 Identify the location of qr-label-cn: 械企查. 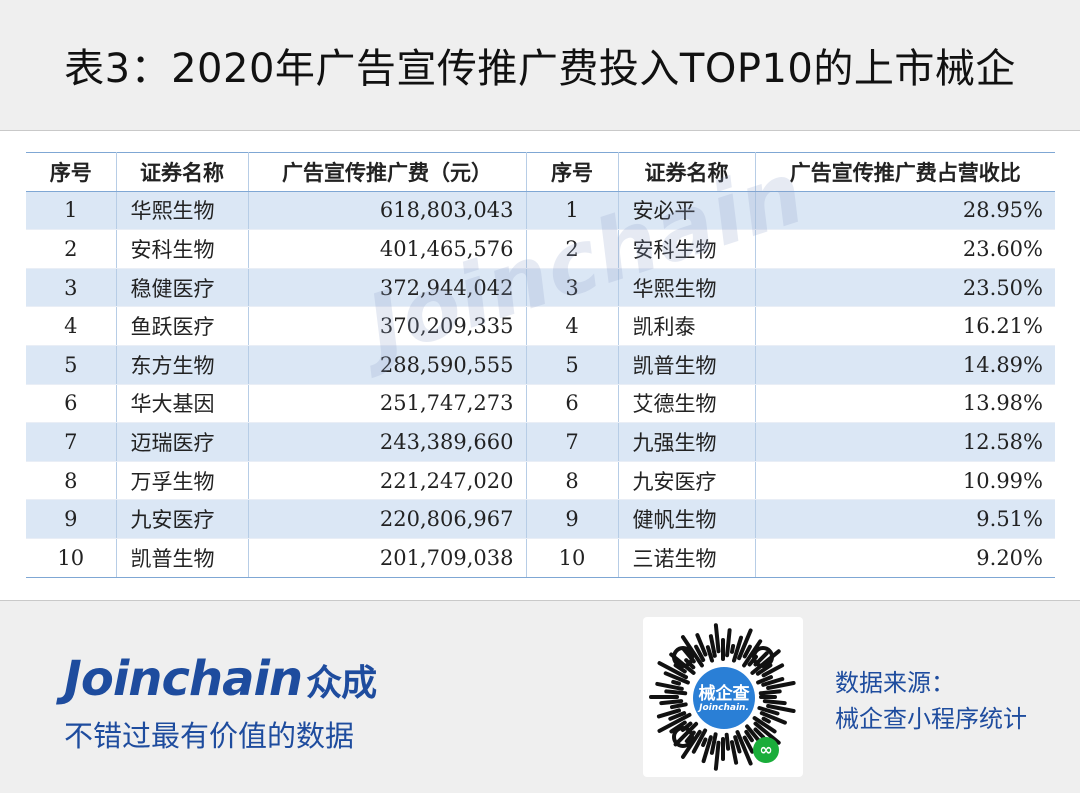
(724, 694).